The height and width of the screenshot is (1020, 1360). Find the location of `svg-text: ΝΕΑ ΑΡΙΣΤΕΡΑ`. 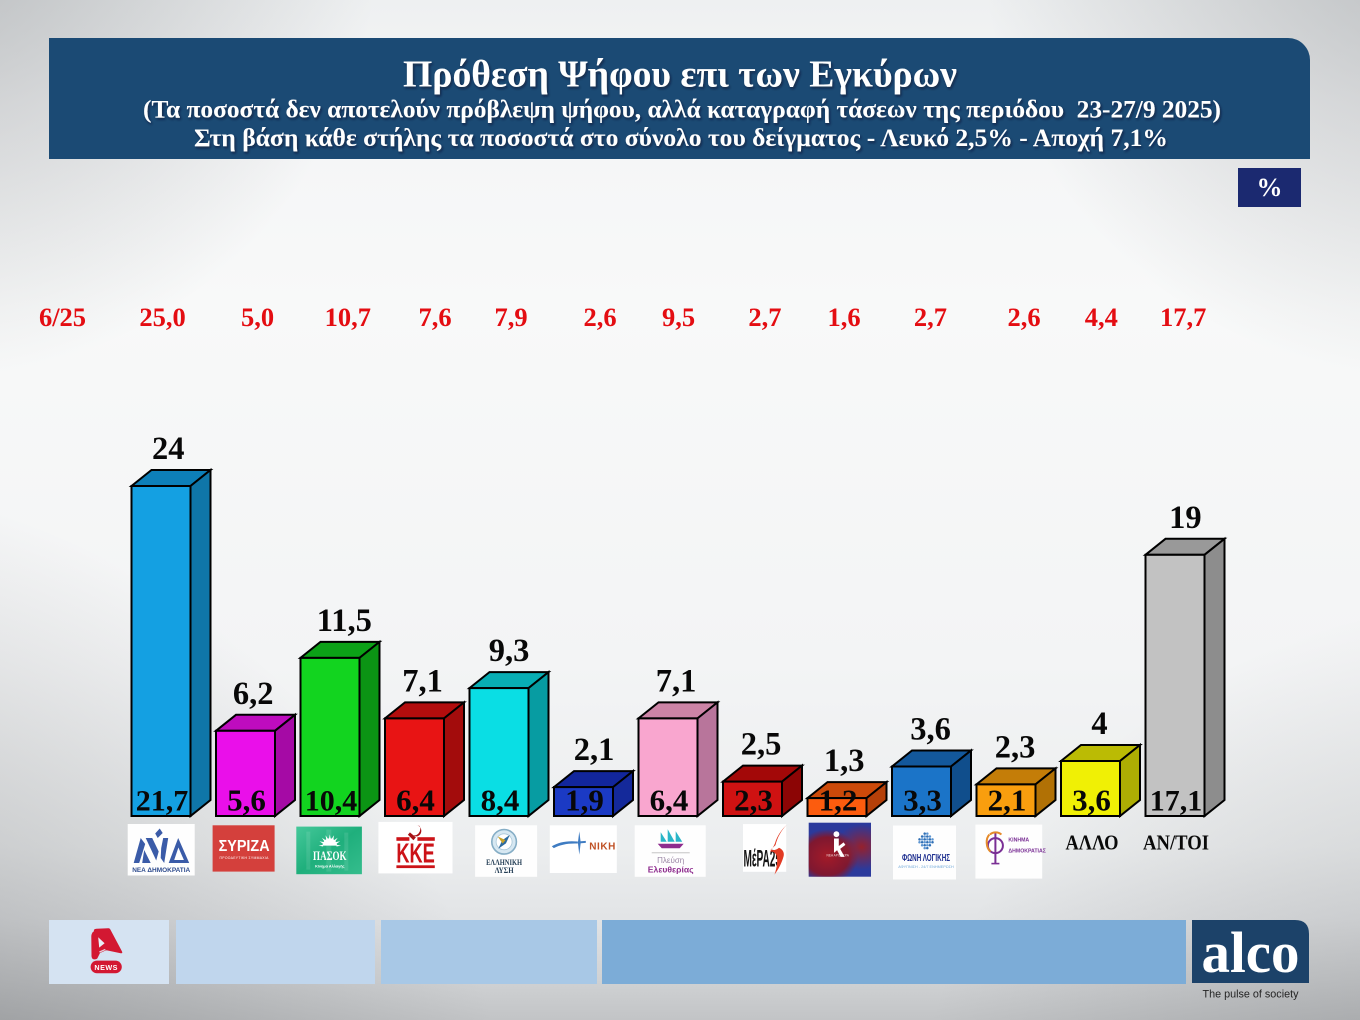

svg-text: ΝΕΑ ΑΡΙΣΤΕΡΑ is located at coordinates (838, 856).